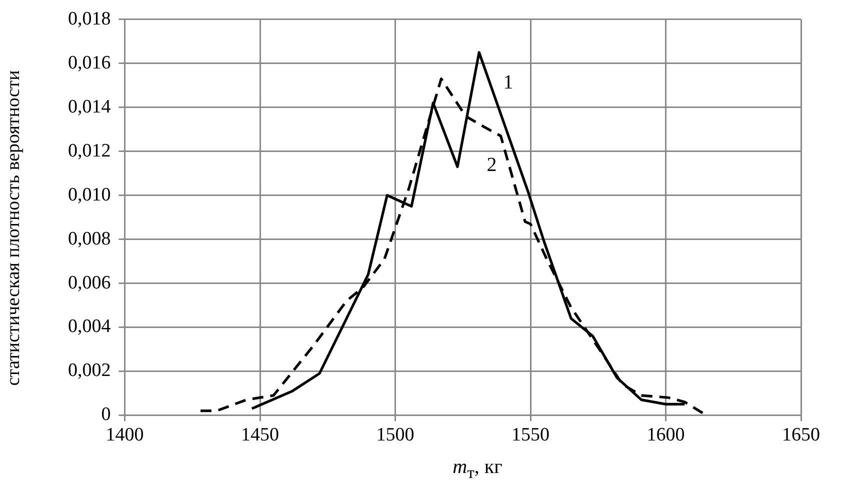  I want to click on y-tick-label: 0,010, so click(89, 195).